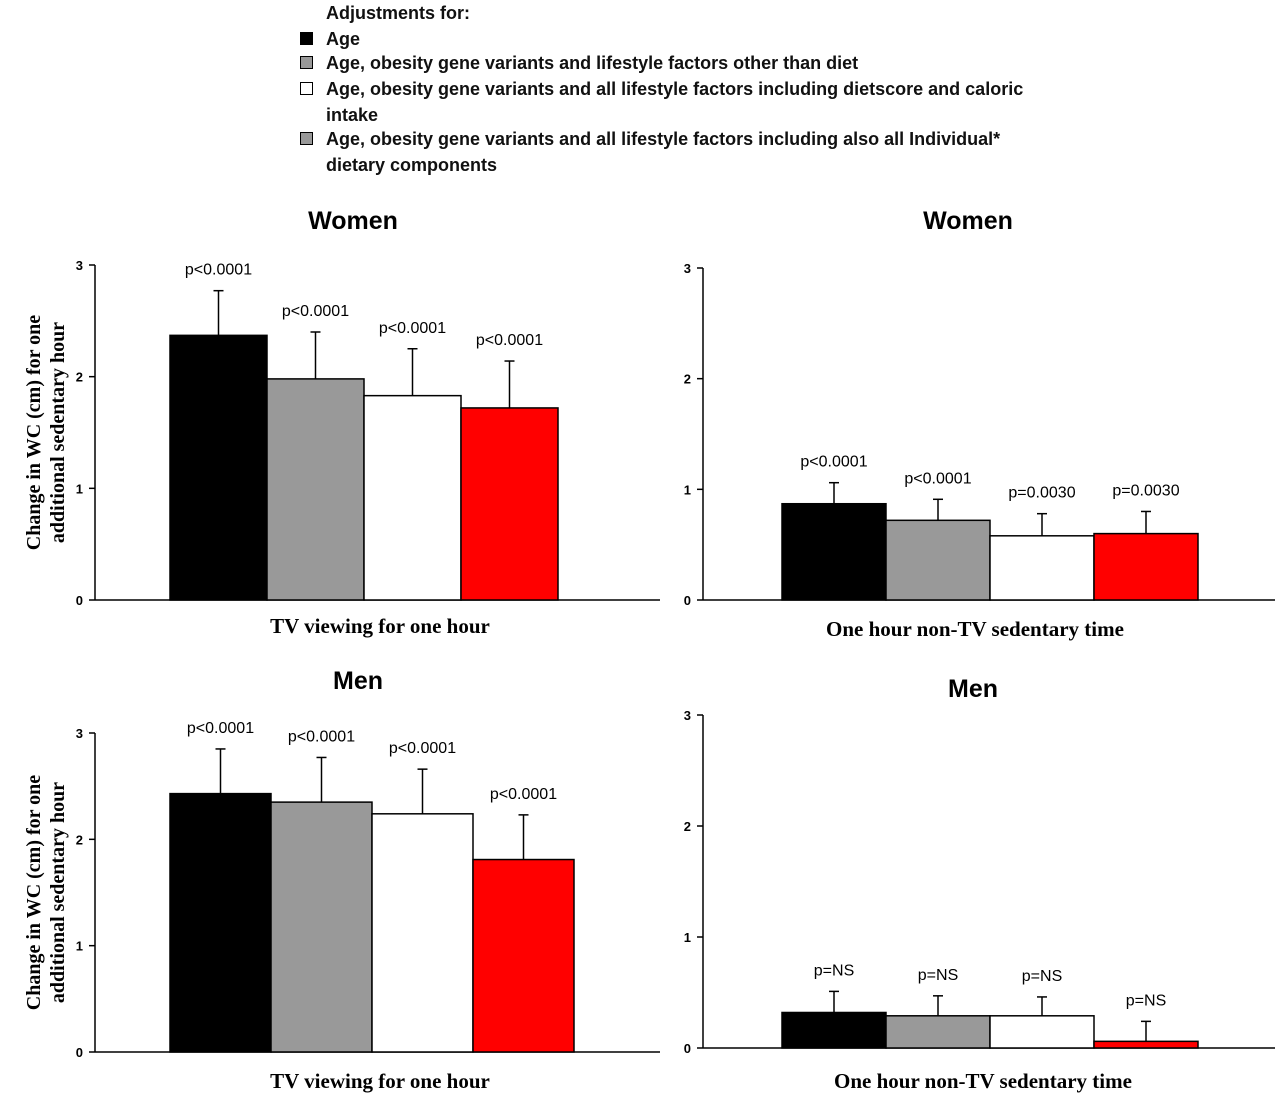  What do you see at coordinates (306, 38) in the screenshot?
I see `legend-swatch-black` at bounding box center [306, 38].